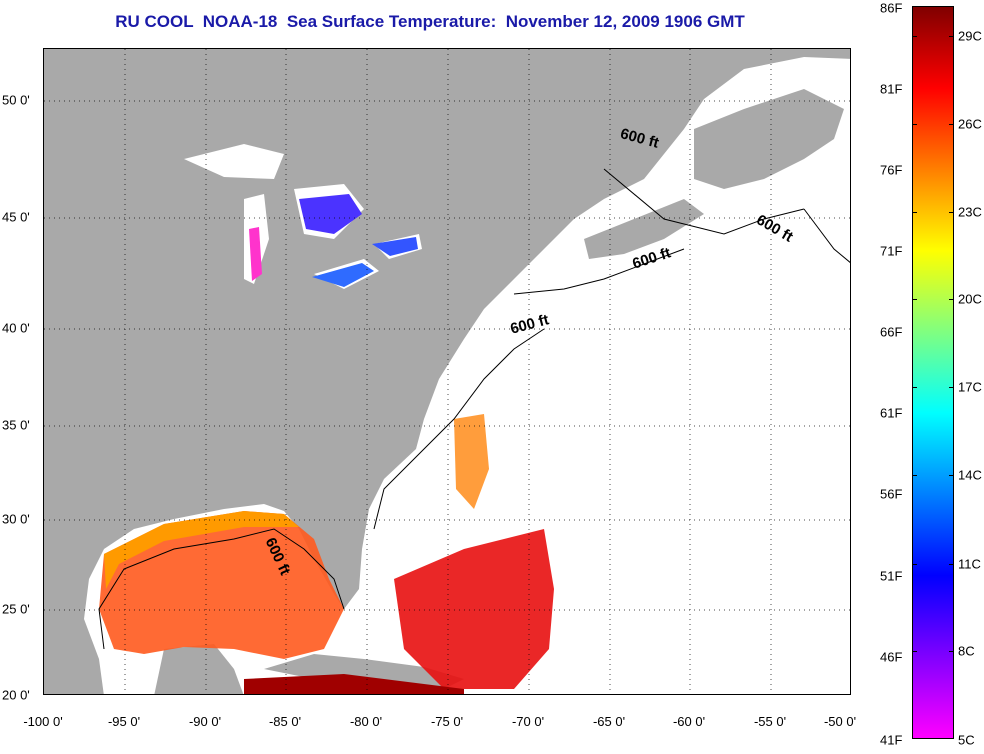 The height and width of the screenshot is (754, 984). Describe the element at coordinates (966, 740) in the screenshot. I see `colorbar-c-label: 5C` at that location.